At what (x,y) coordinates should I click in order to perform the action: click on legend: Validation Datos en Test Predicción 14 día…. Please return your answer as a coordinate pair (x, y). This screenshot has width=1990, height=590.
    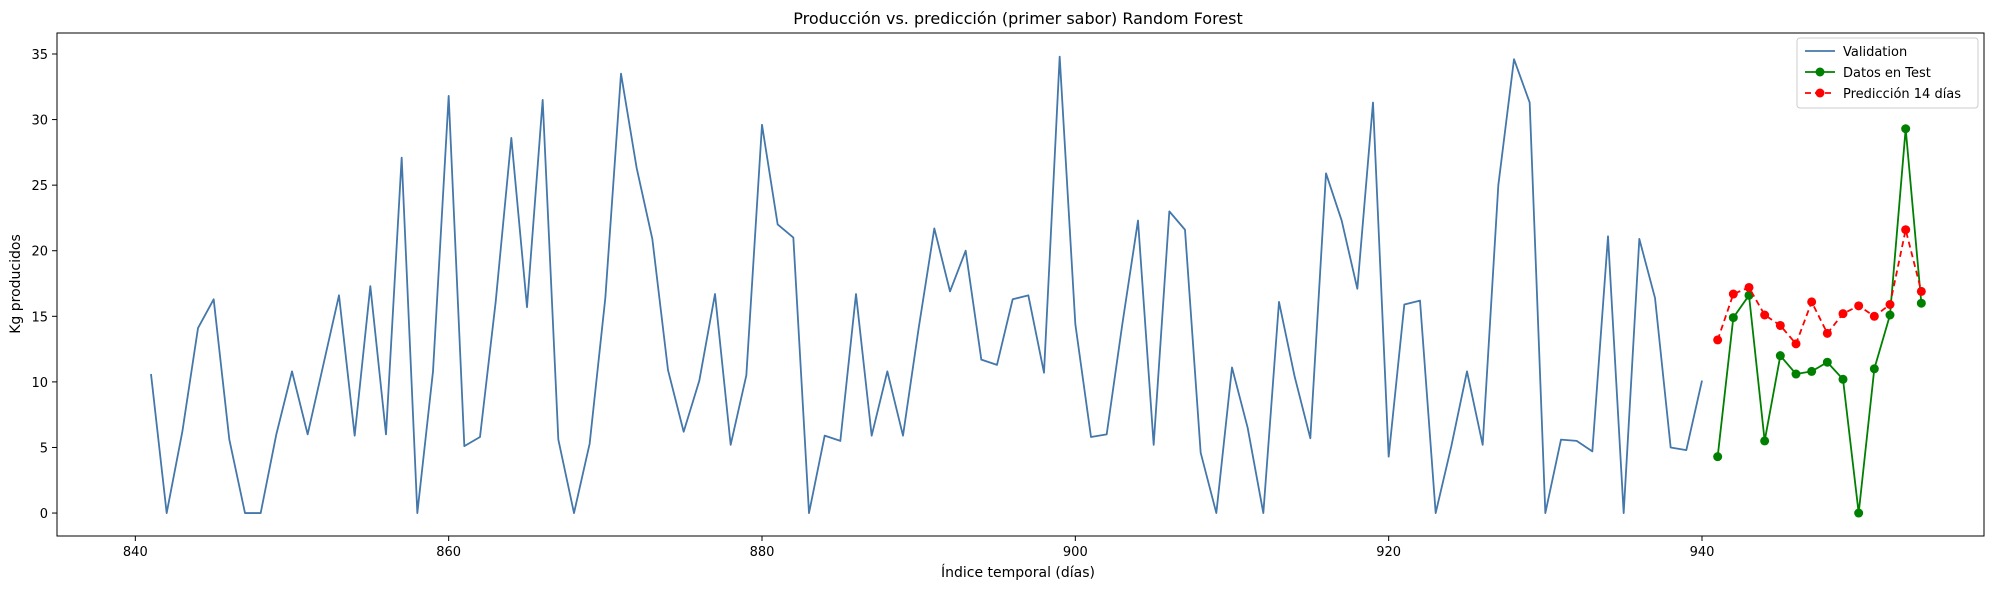
    Looking at the image, I should click on (1887, 73).